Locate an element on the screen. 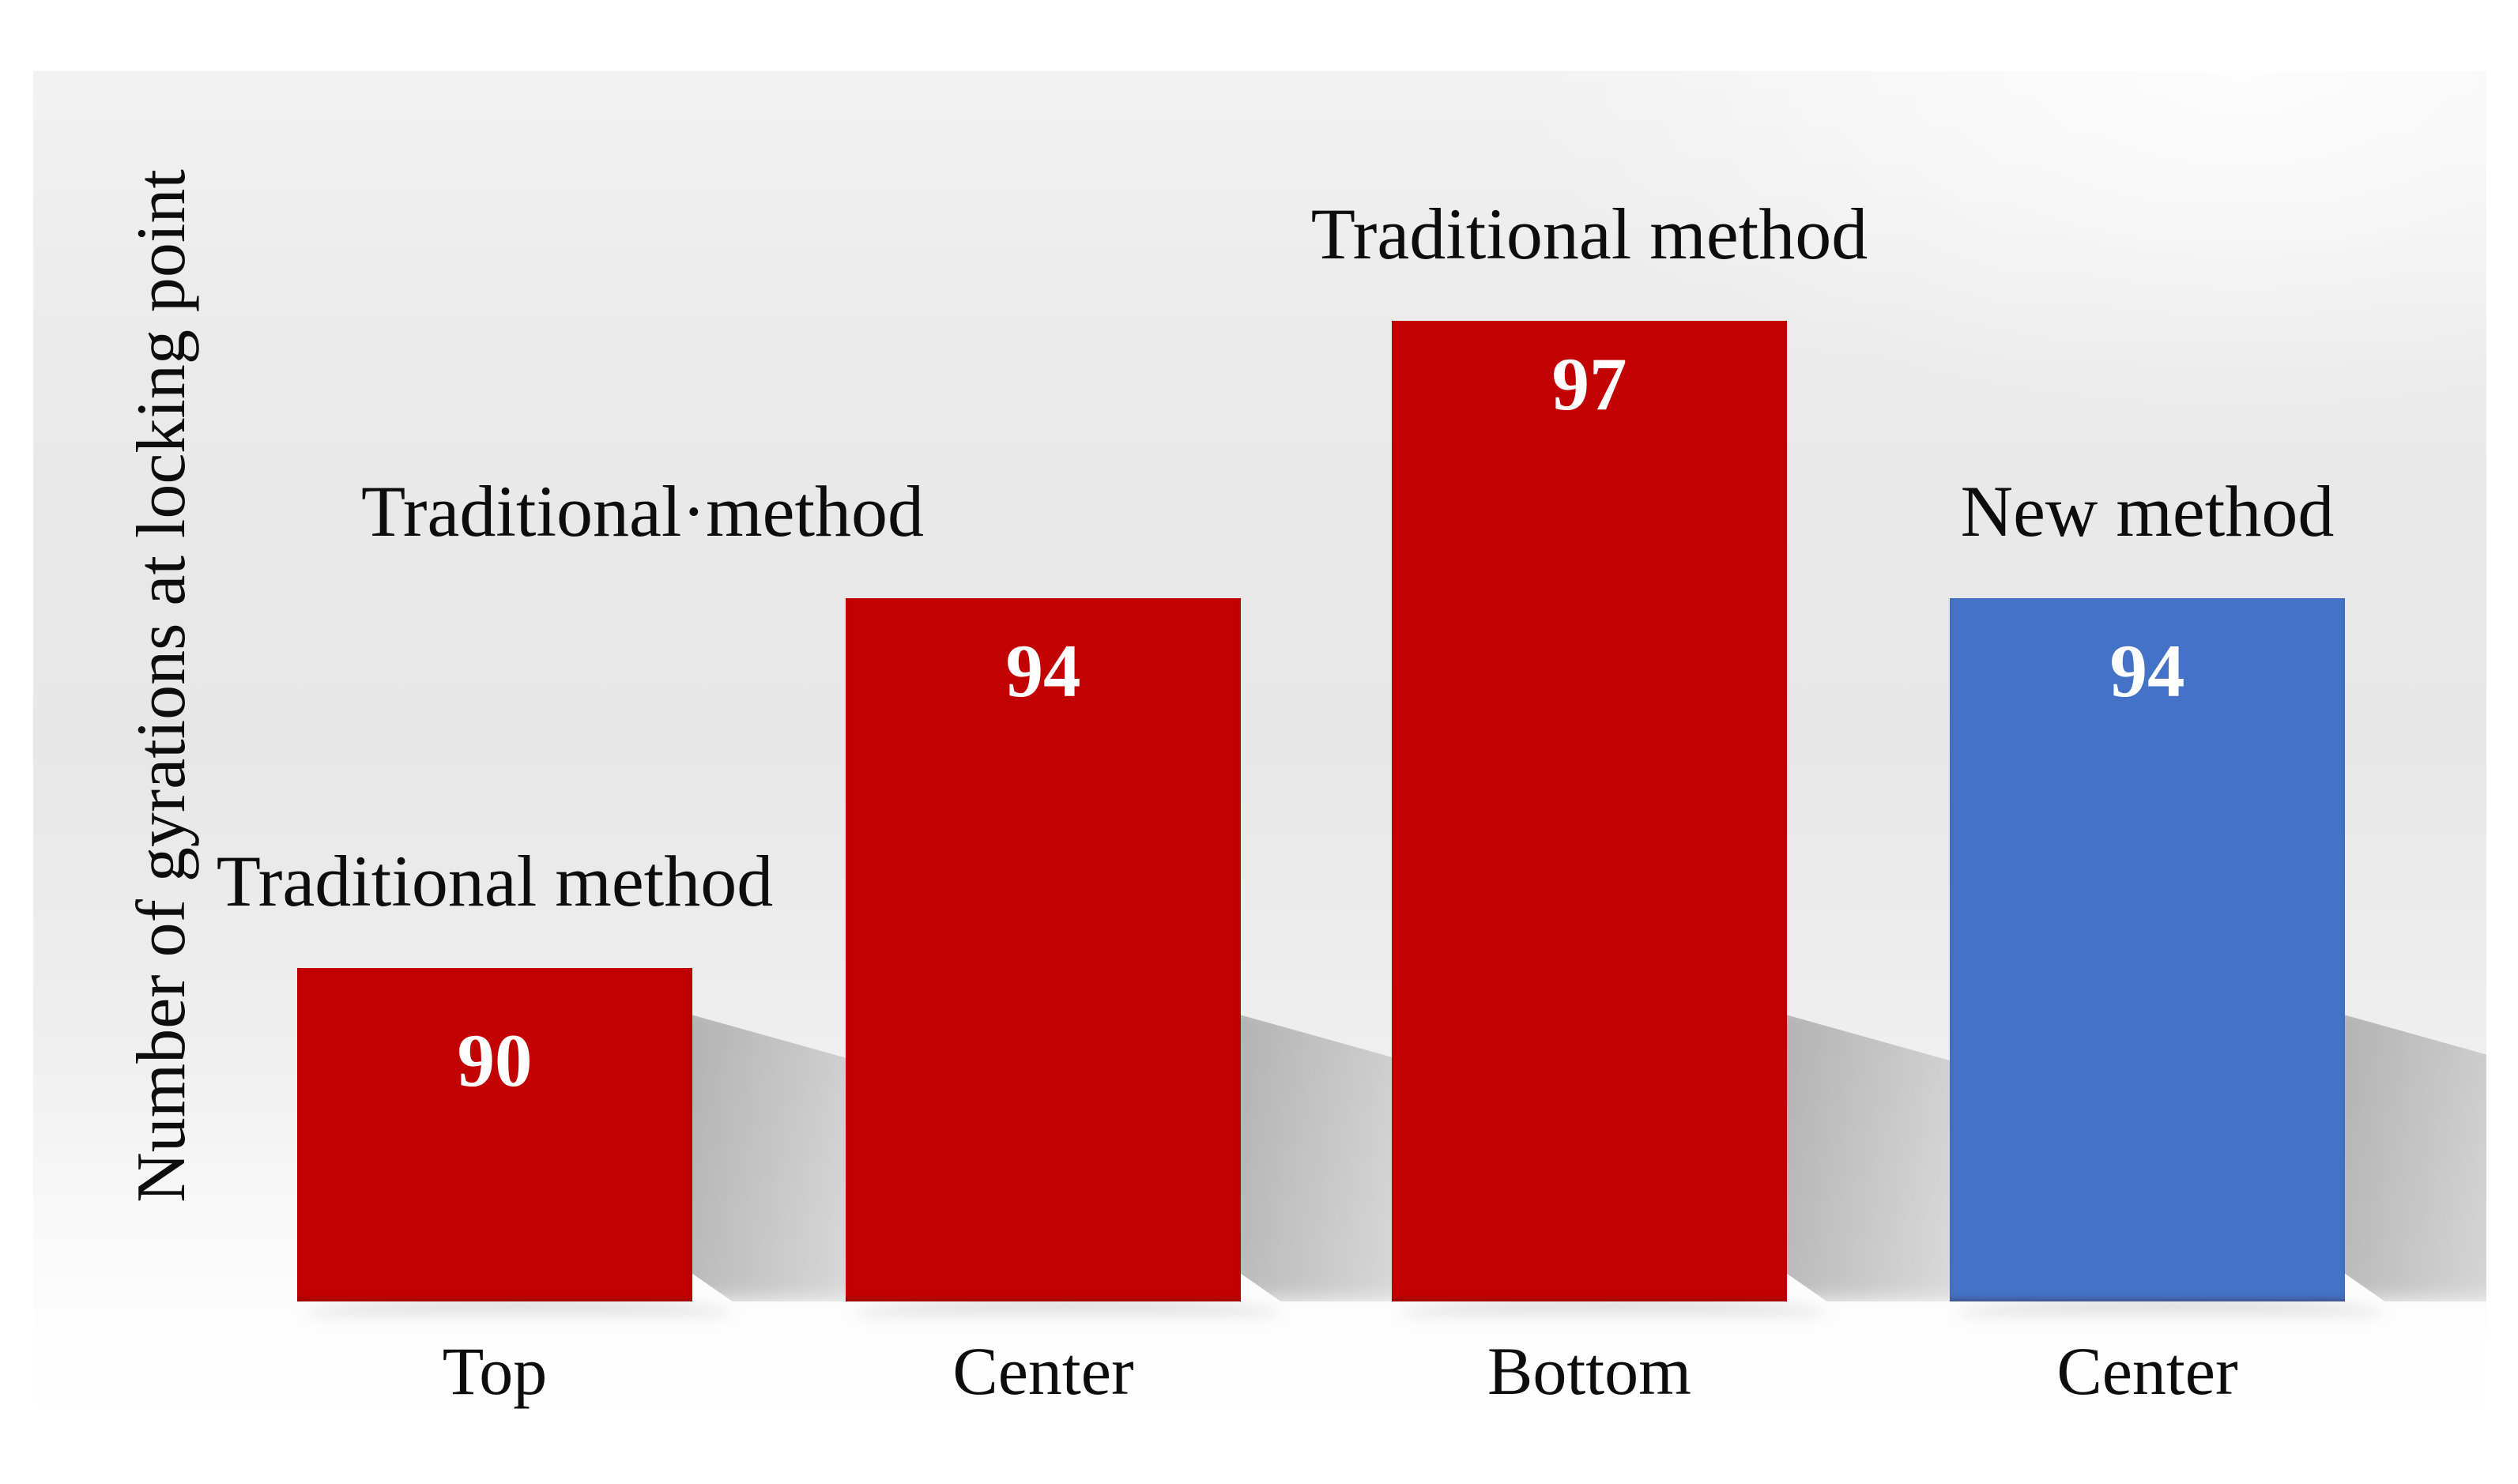  bar-series-label: Traditional·method is located at coordinates (642, 511).